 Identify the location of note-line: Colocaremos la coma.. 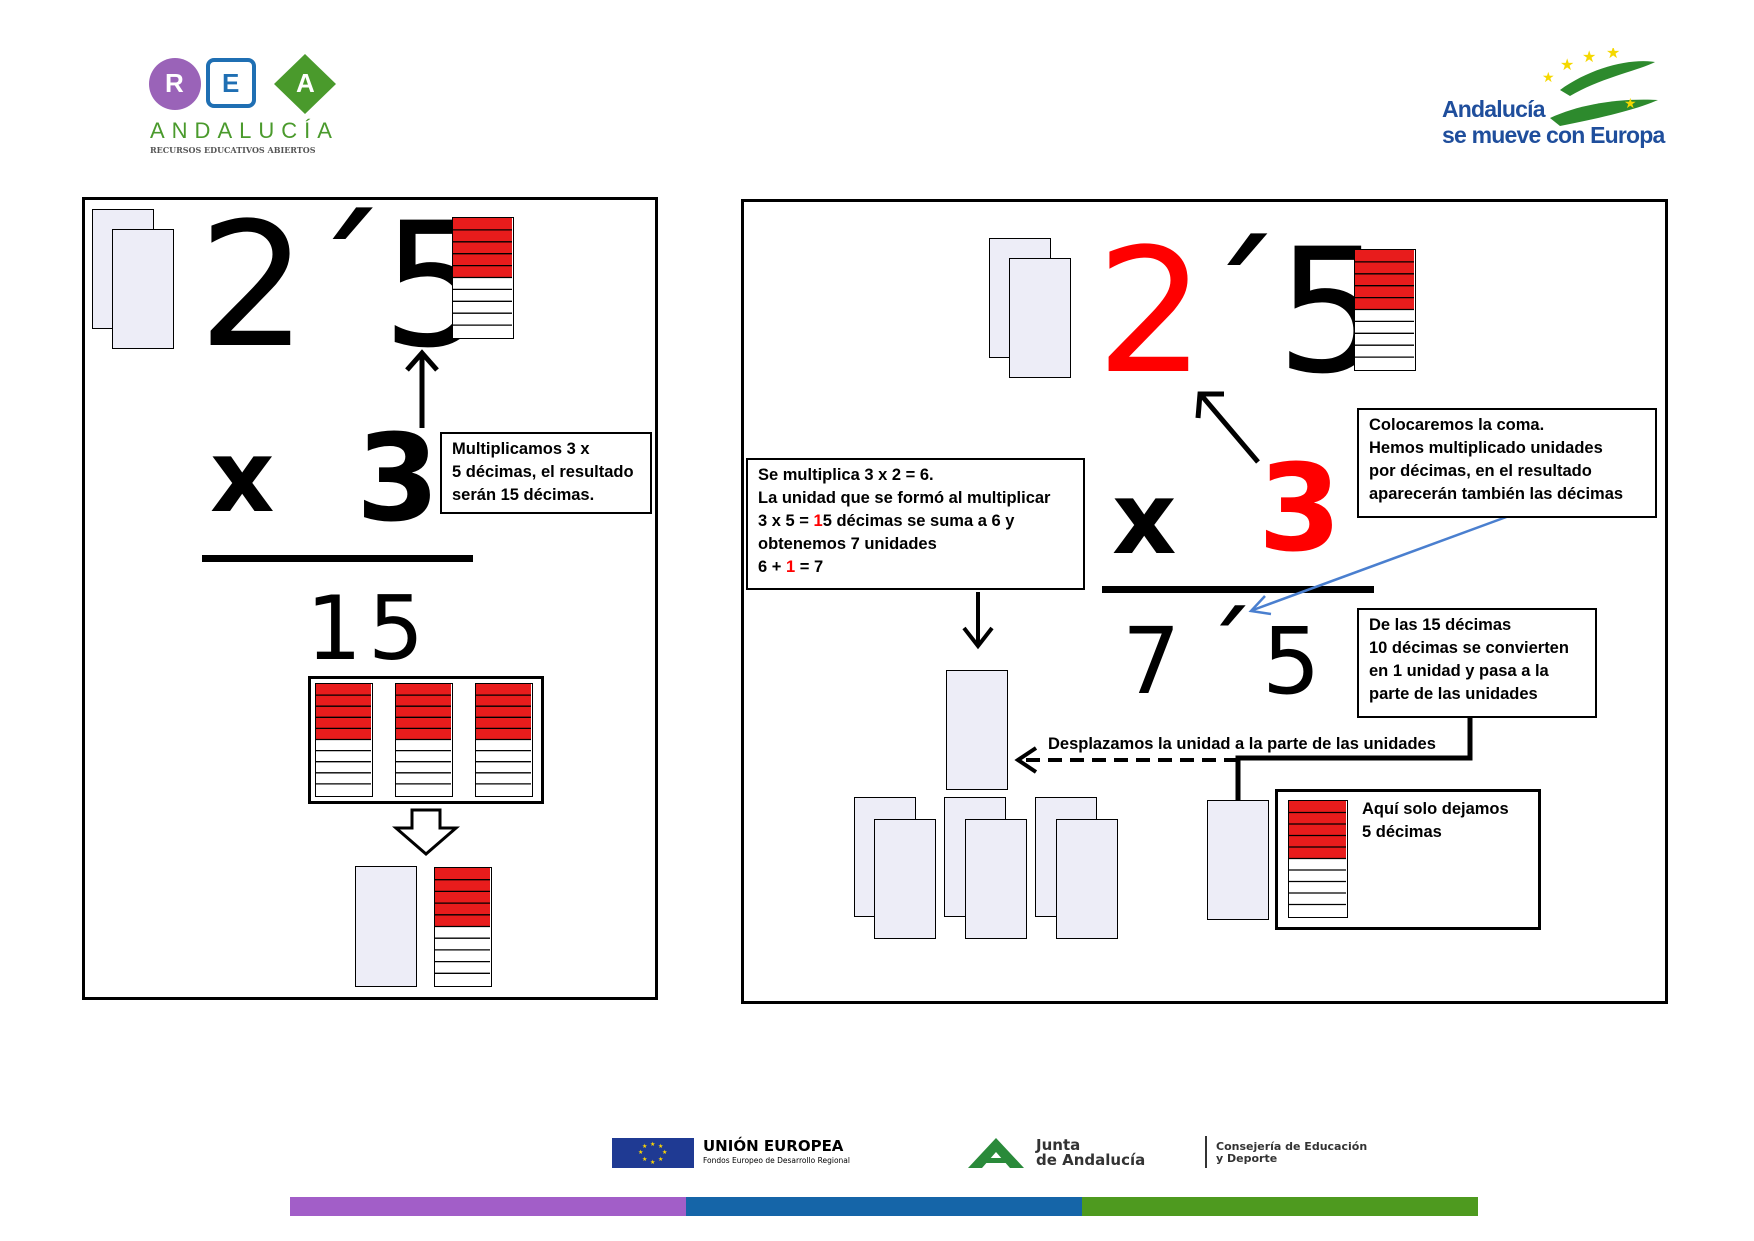
(1457, 425).